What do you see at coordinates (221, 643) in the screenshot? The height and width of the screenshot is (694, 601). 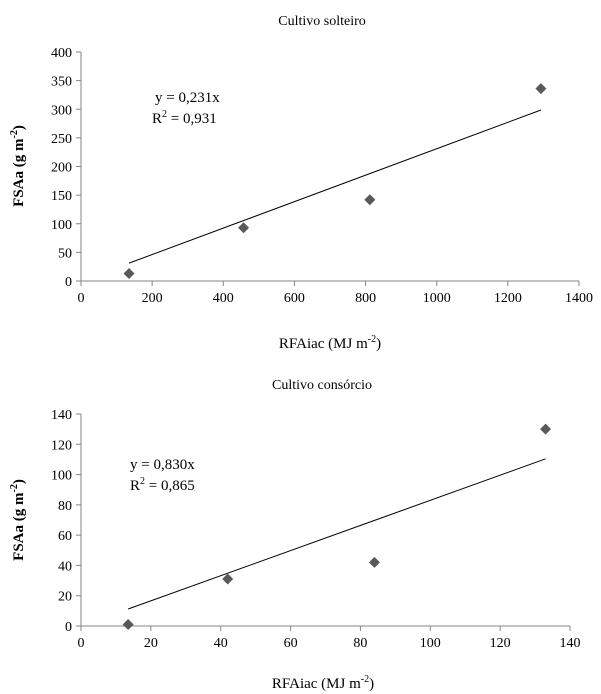 I see `x-tick-label: 40` at bounding box center [221, 643].